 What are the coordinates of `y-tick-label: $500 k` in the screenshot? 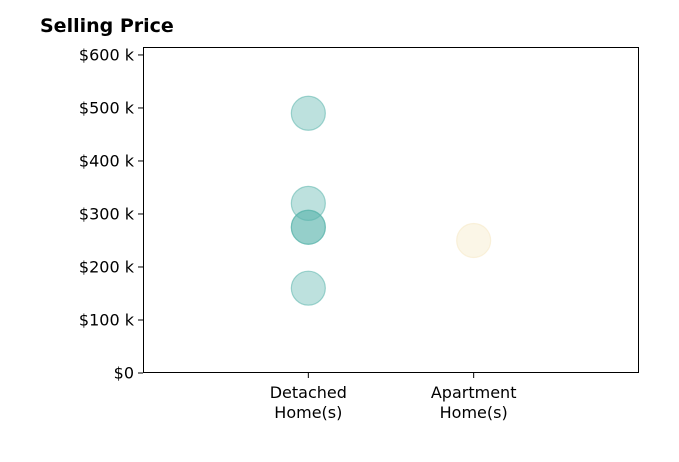 It's located at (107, 107).